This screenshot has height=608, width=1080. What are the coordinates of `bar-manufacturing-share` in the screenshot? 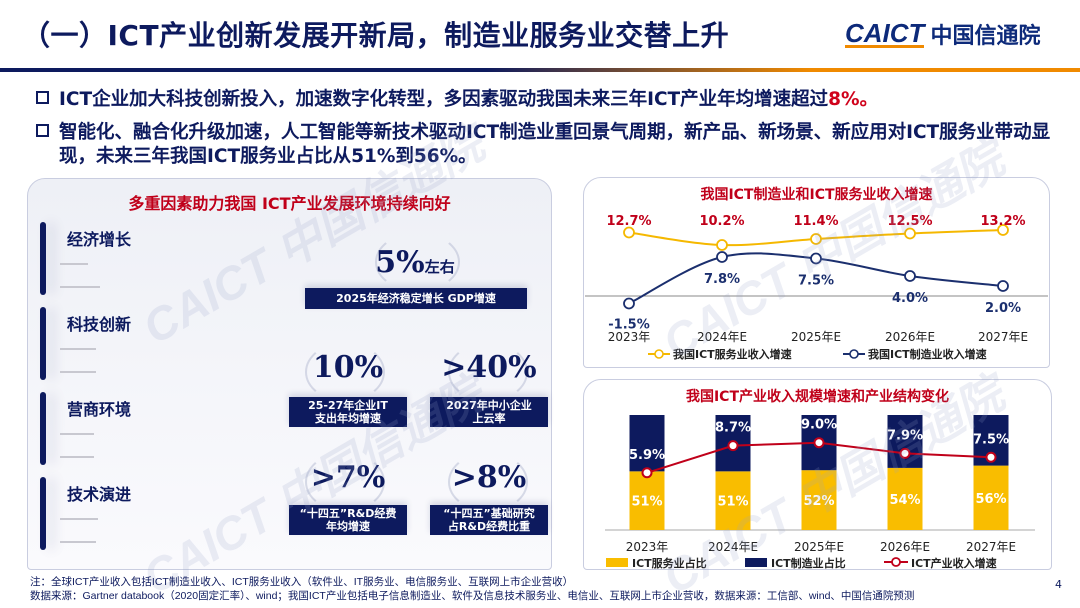 It's located at (647, 443).